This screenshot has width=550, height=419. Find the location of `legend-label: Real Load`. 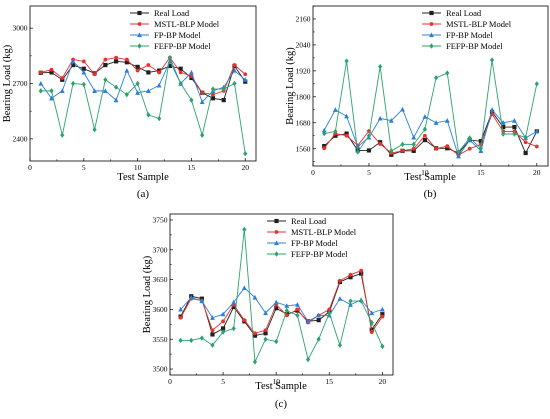

legend-label: Real Load is located at coordinates (172, 13).